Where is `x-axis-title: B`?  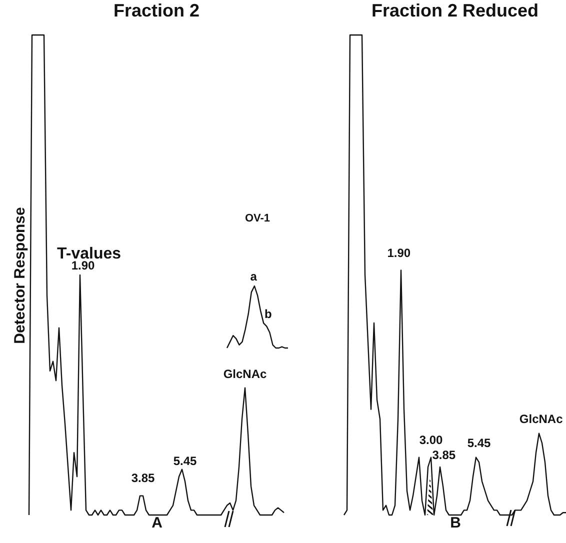
x-axis-title: B is located at coordinates (456, 523).